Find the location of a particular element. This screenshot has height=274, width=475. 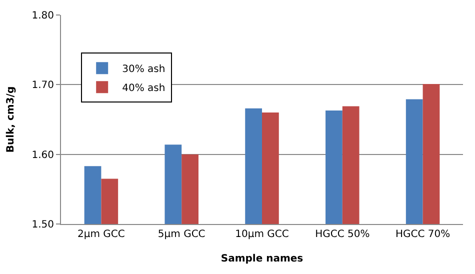

y-tick-label: 1.60 is located at coordinates (43, 155).